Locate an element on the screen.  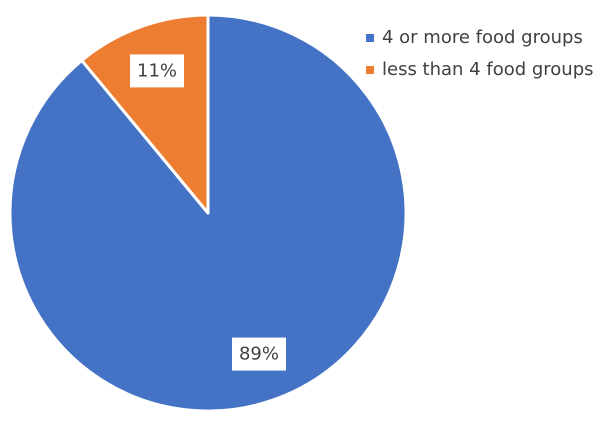
data-label: 11% is located at coordinates (157, 70).